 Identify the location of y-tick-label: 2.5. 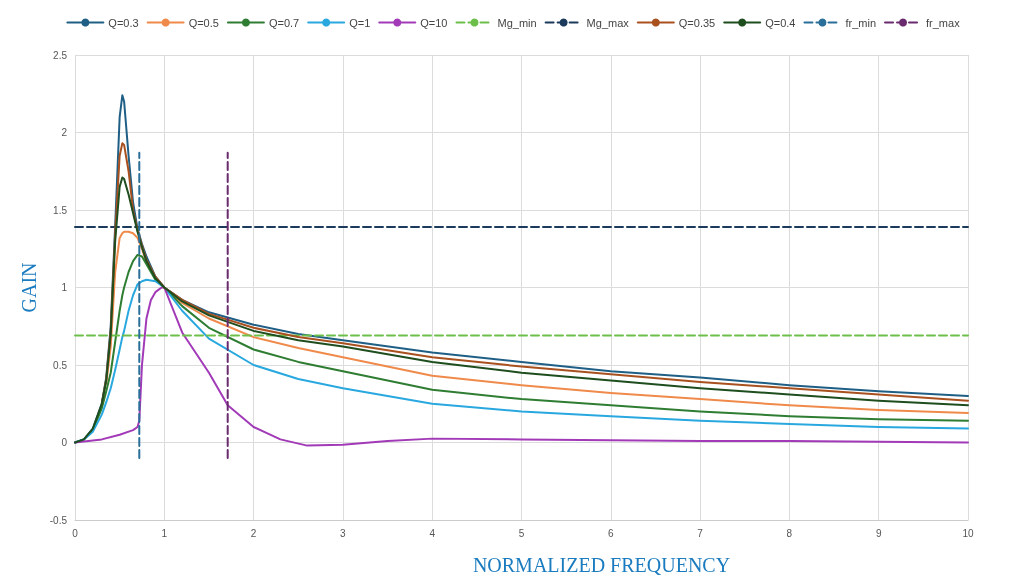
(60, 55).